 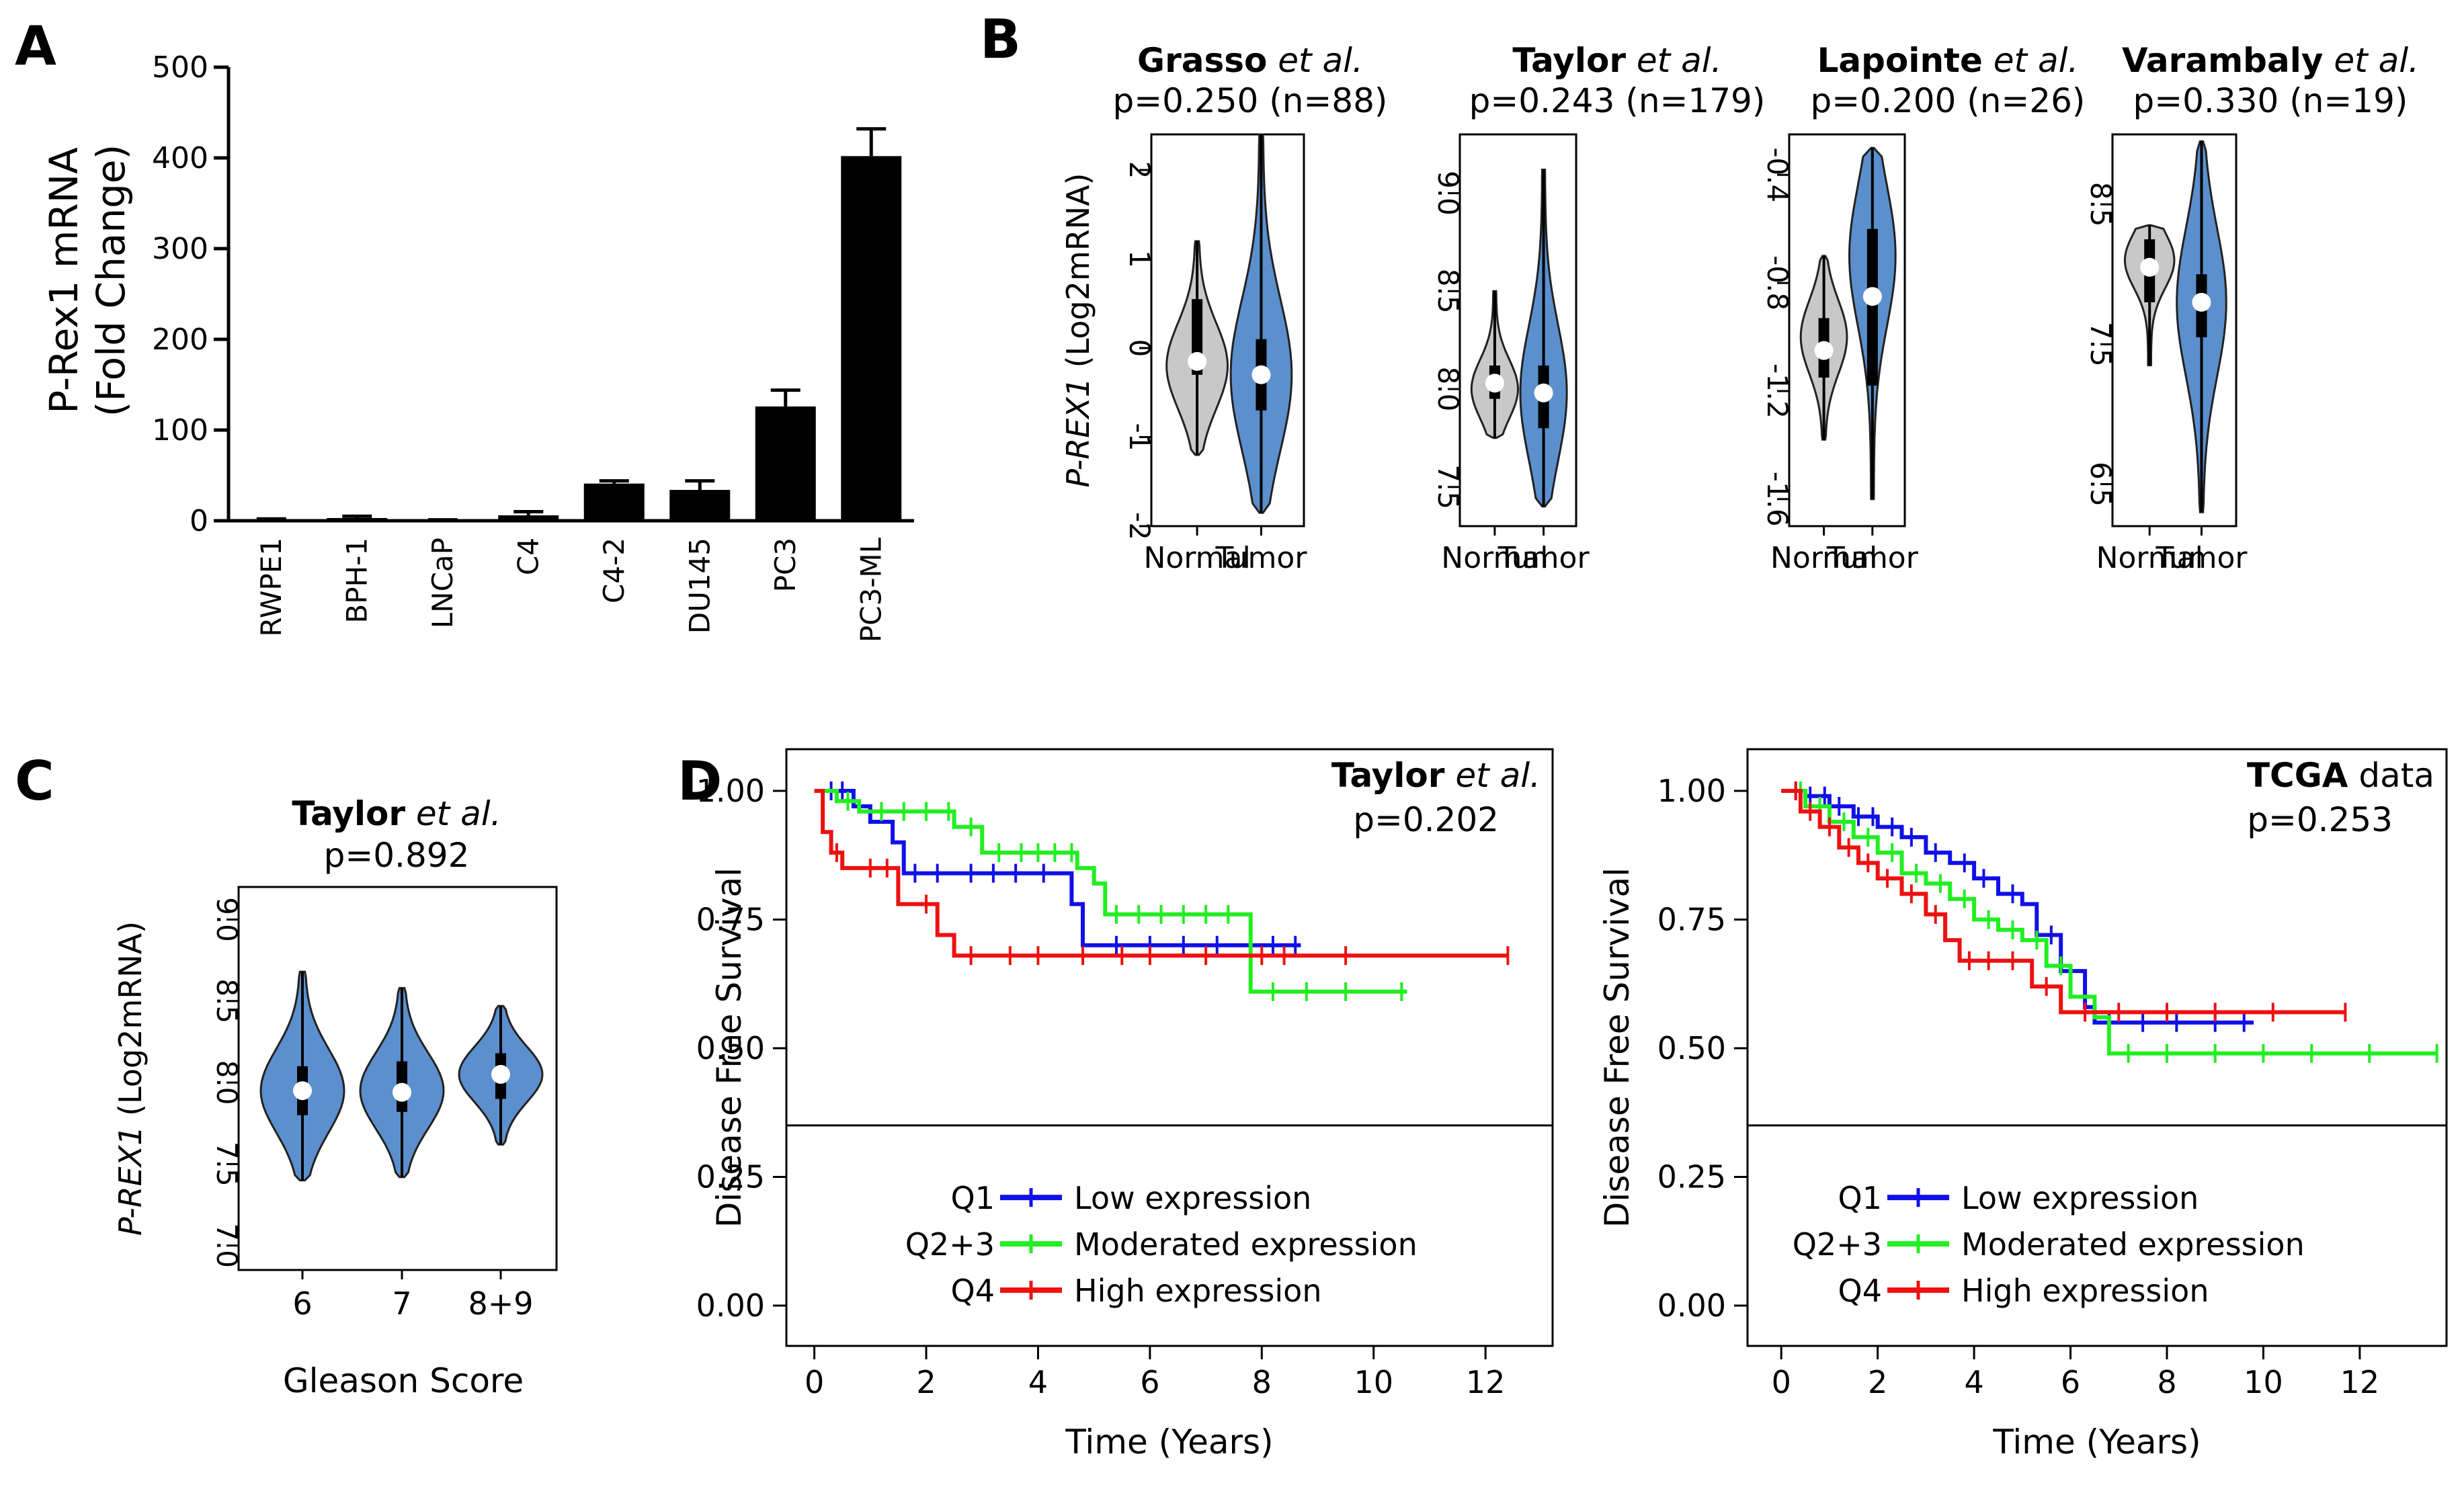 What do you see at coordinates (1691, 1048) in the screenshot?
I see `y-tick-label: 0.50` at bounding box center [1691, 1048].